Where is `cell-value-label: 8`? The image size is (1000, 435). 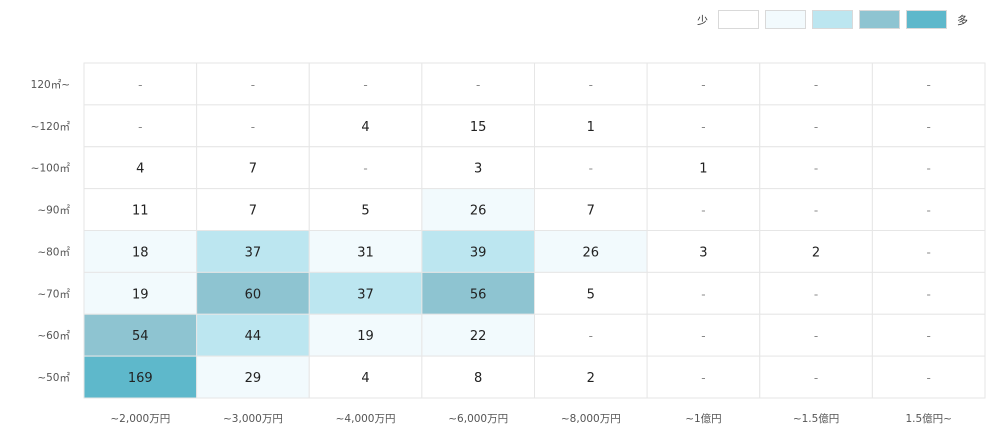
cell-value-label: 8 is located at coordinates (478, 378).